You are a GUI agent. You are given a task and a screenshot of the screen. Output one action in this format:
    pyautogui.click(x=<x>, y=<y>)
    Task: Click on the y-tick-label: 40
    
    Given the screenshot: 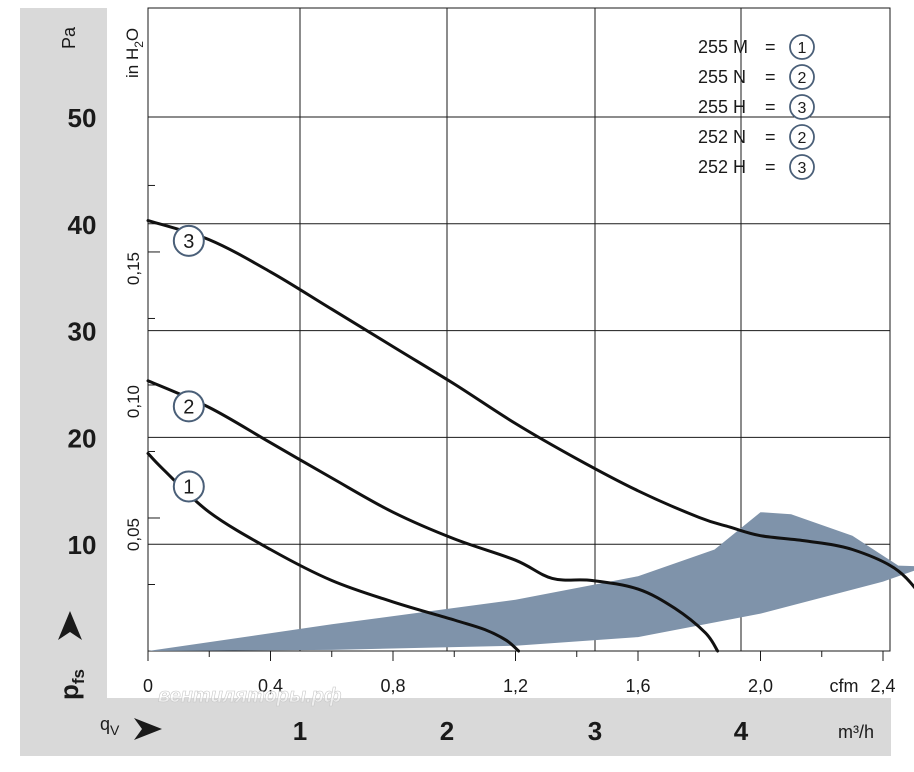 What is the action you would take?
    pyautogui.click(x=82, y=225)
    